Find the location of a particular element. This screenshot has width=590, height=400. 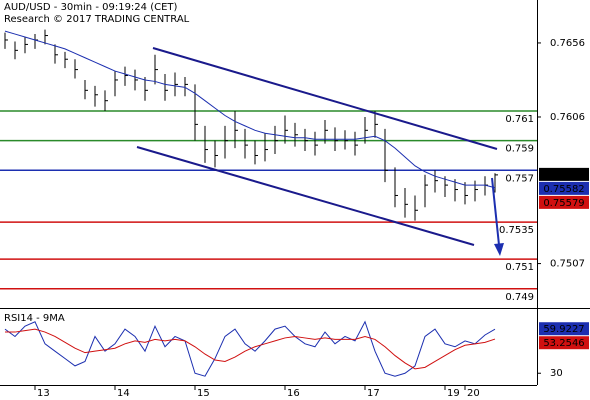

x-tick-label: 17 is located at coordinates (373, 393).